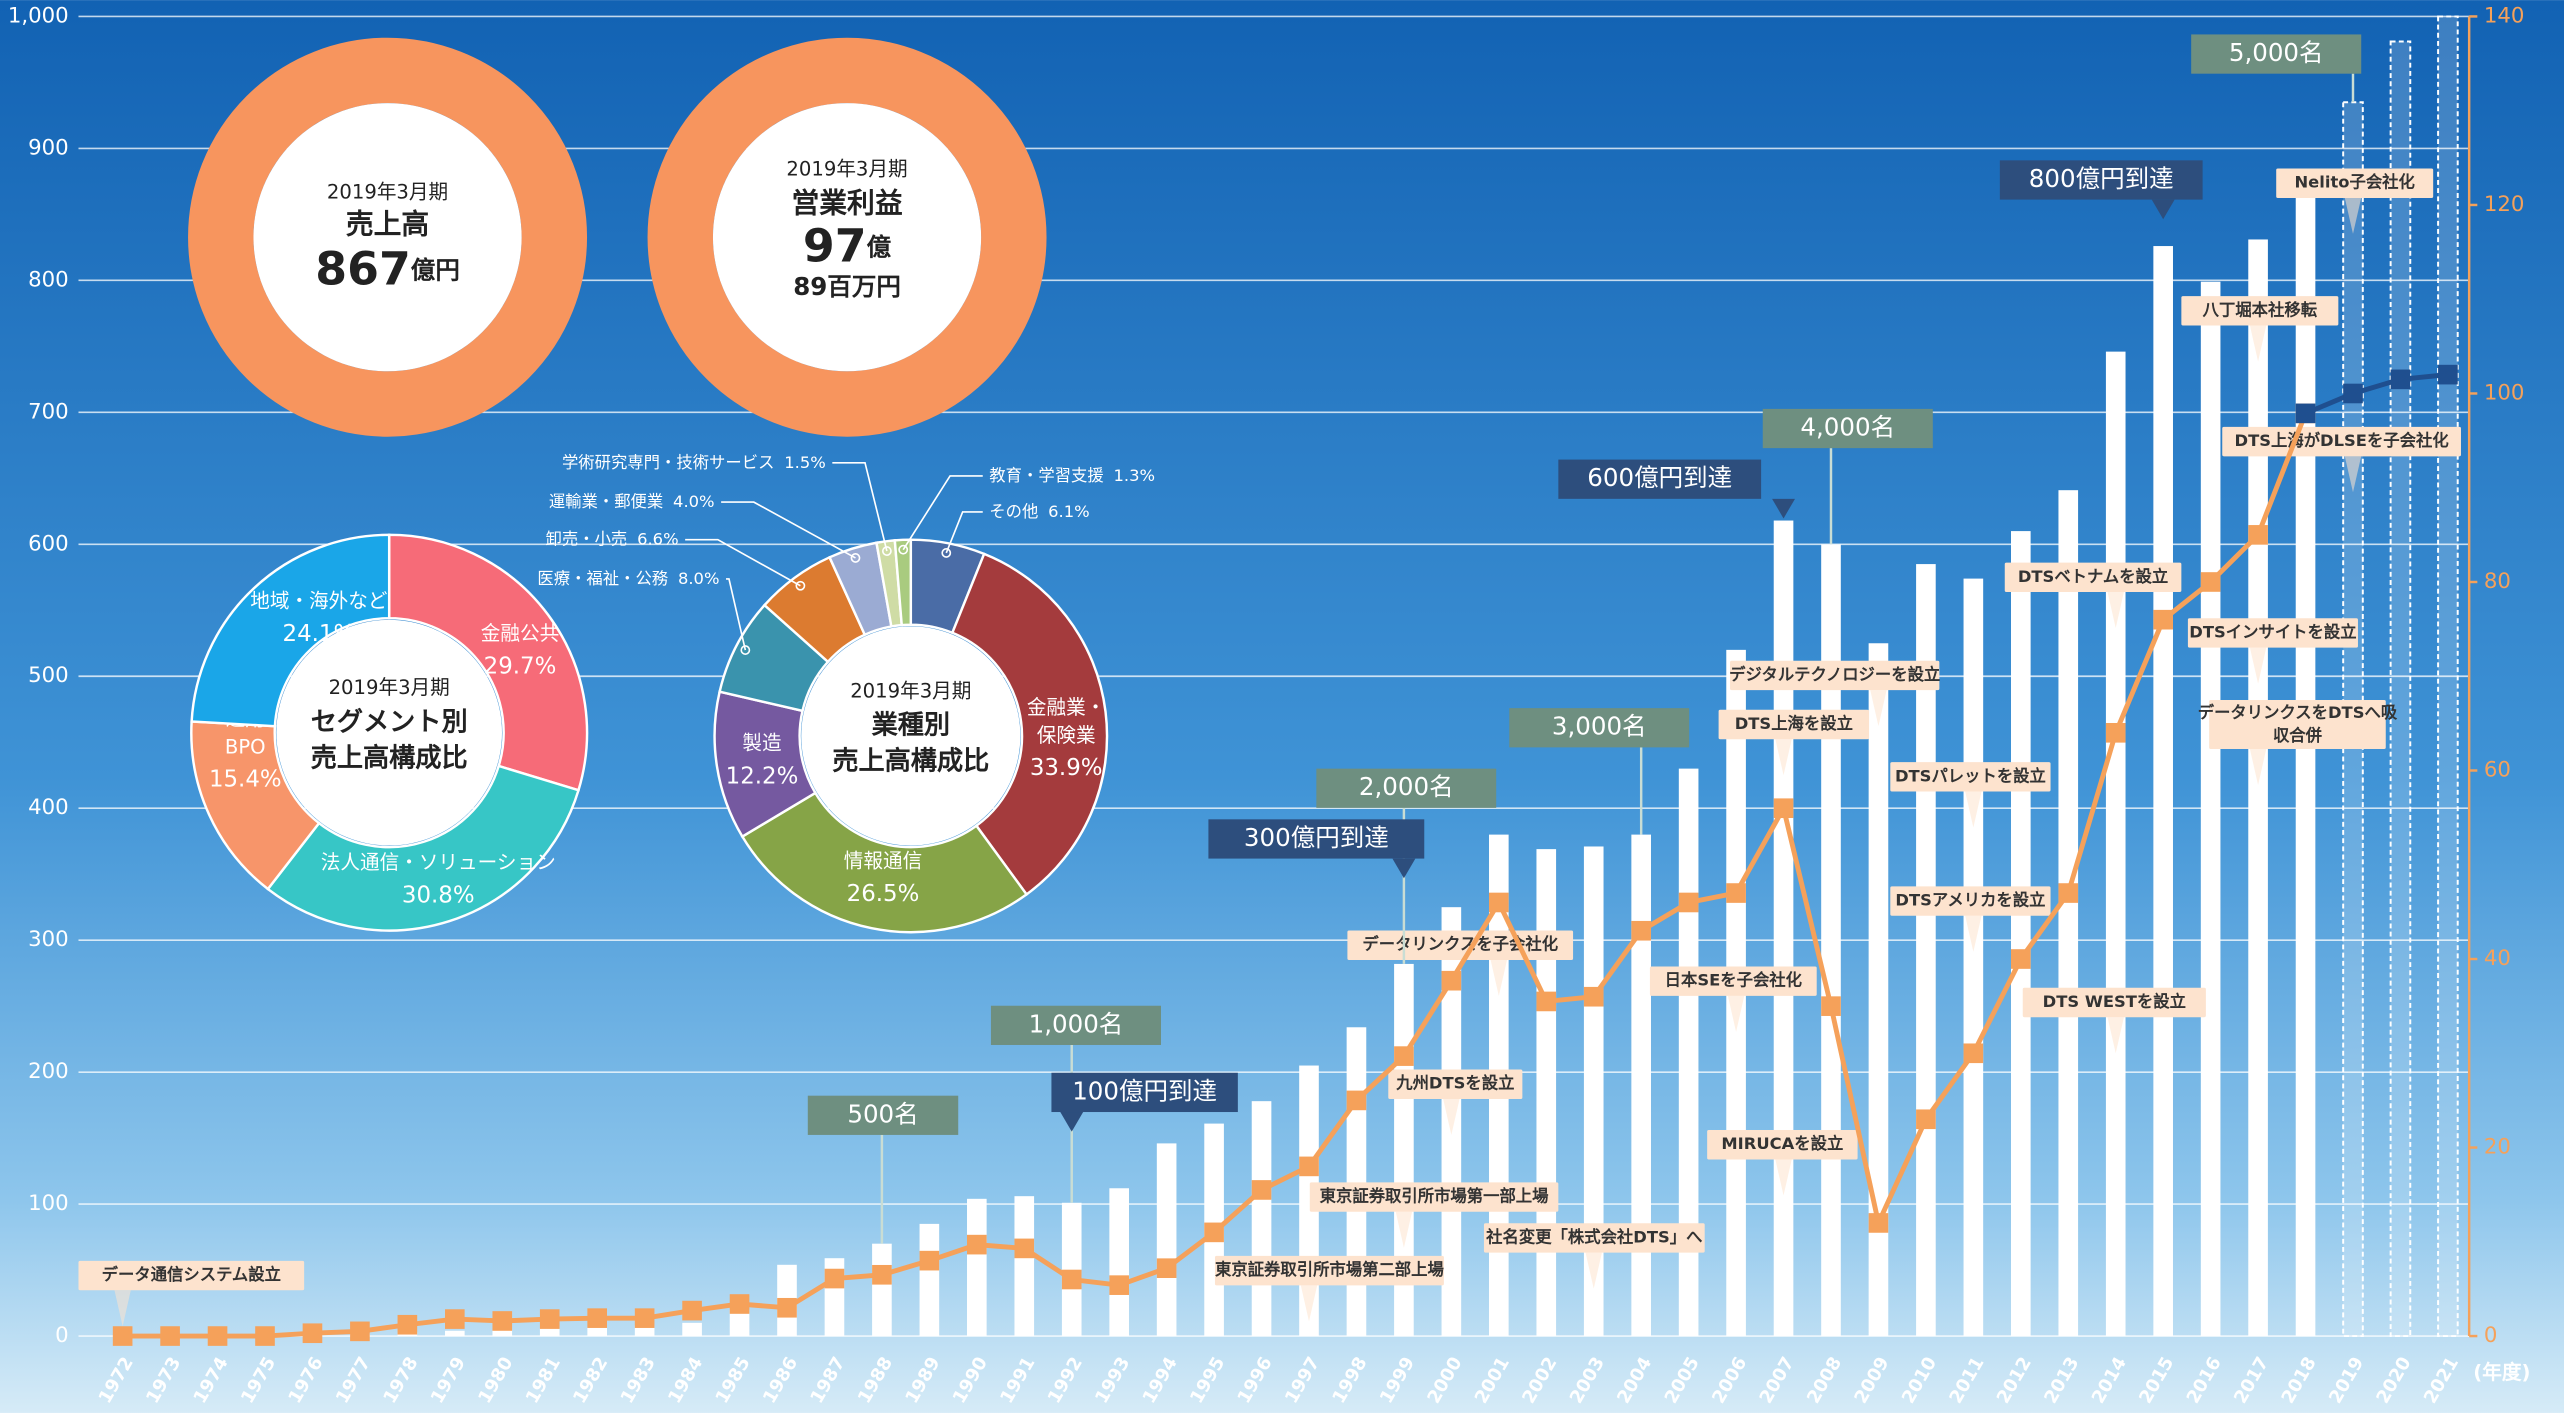 This screenshot has height=1413, width=2564. I want to click on y2-tick-label: 40, so click(2497, 958).